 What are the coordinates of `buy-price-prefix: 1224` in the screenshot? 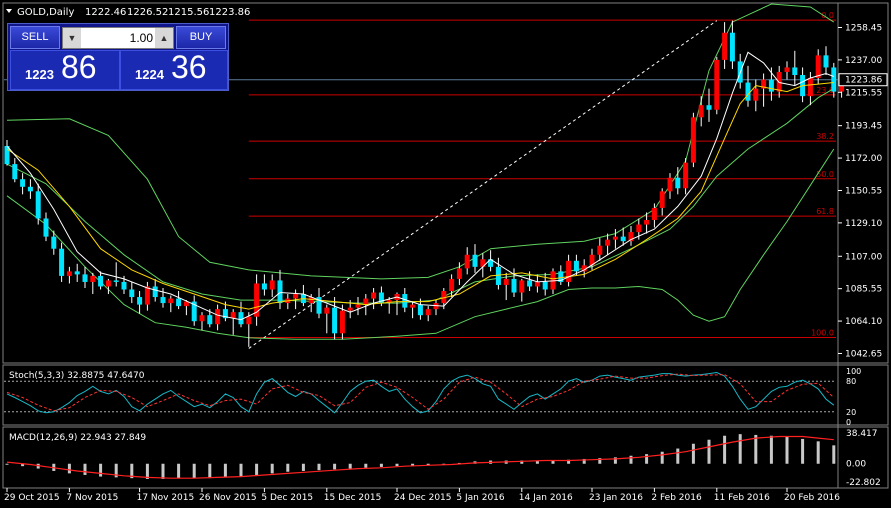 It's located at (149, 74).